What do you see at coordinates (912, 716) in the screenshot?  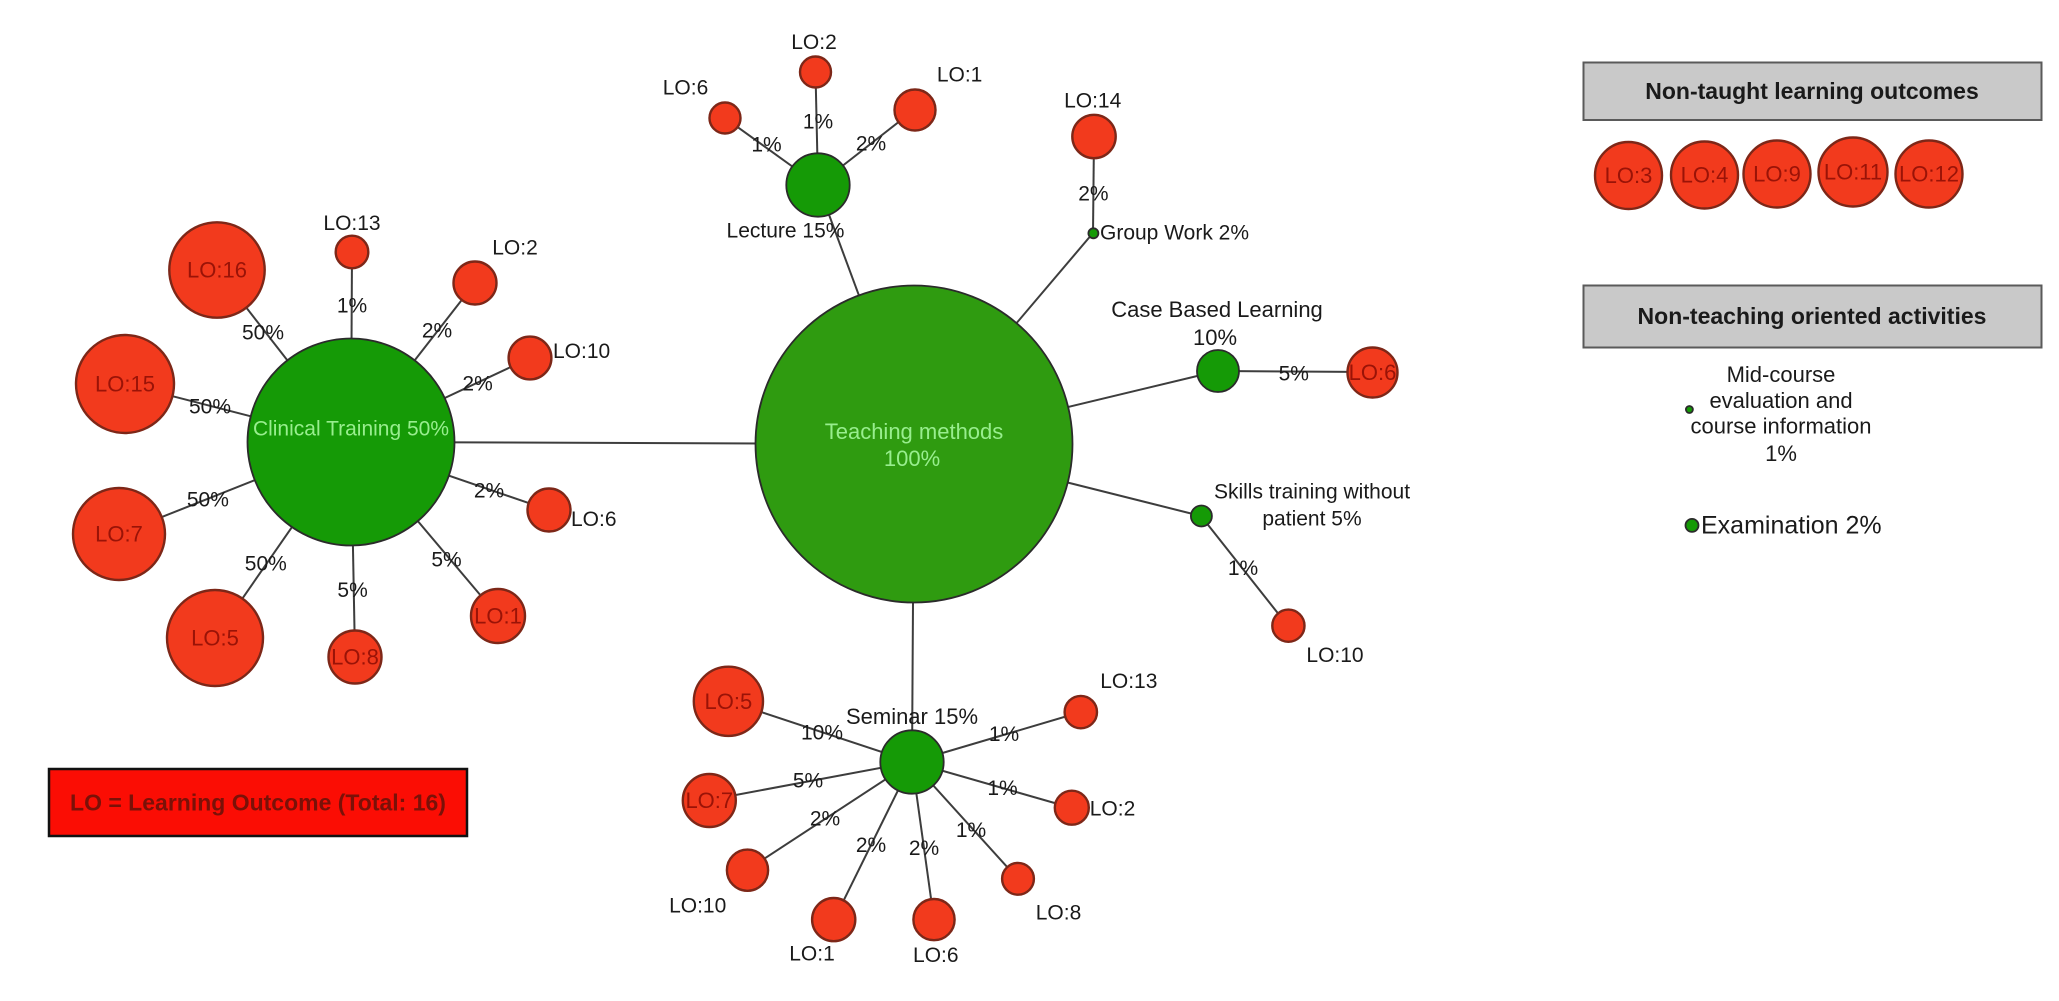 I see `svg-text: Seminar 15%` at bounding box center [912, 716].